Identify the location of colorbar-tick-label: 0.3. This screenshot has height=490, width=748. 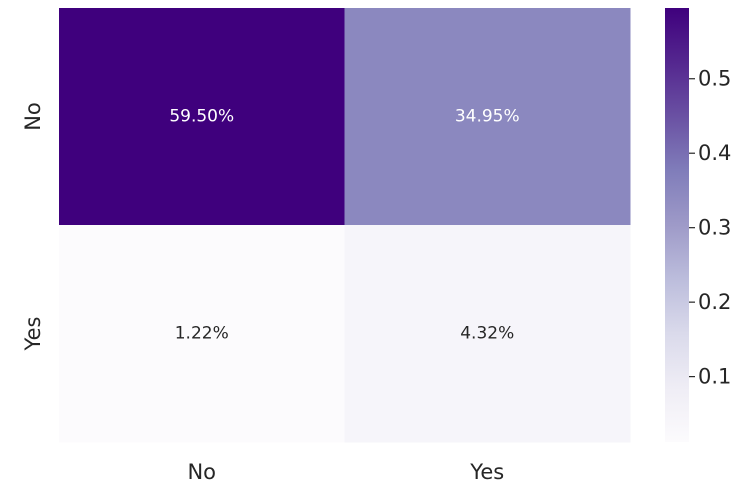
(714, 228).